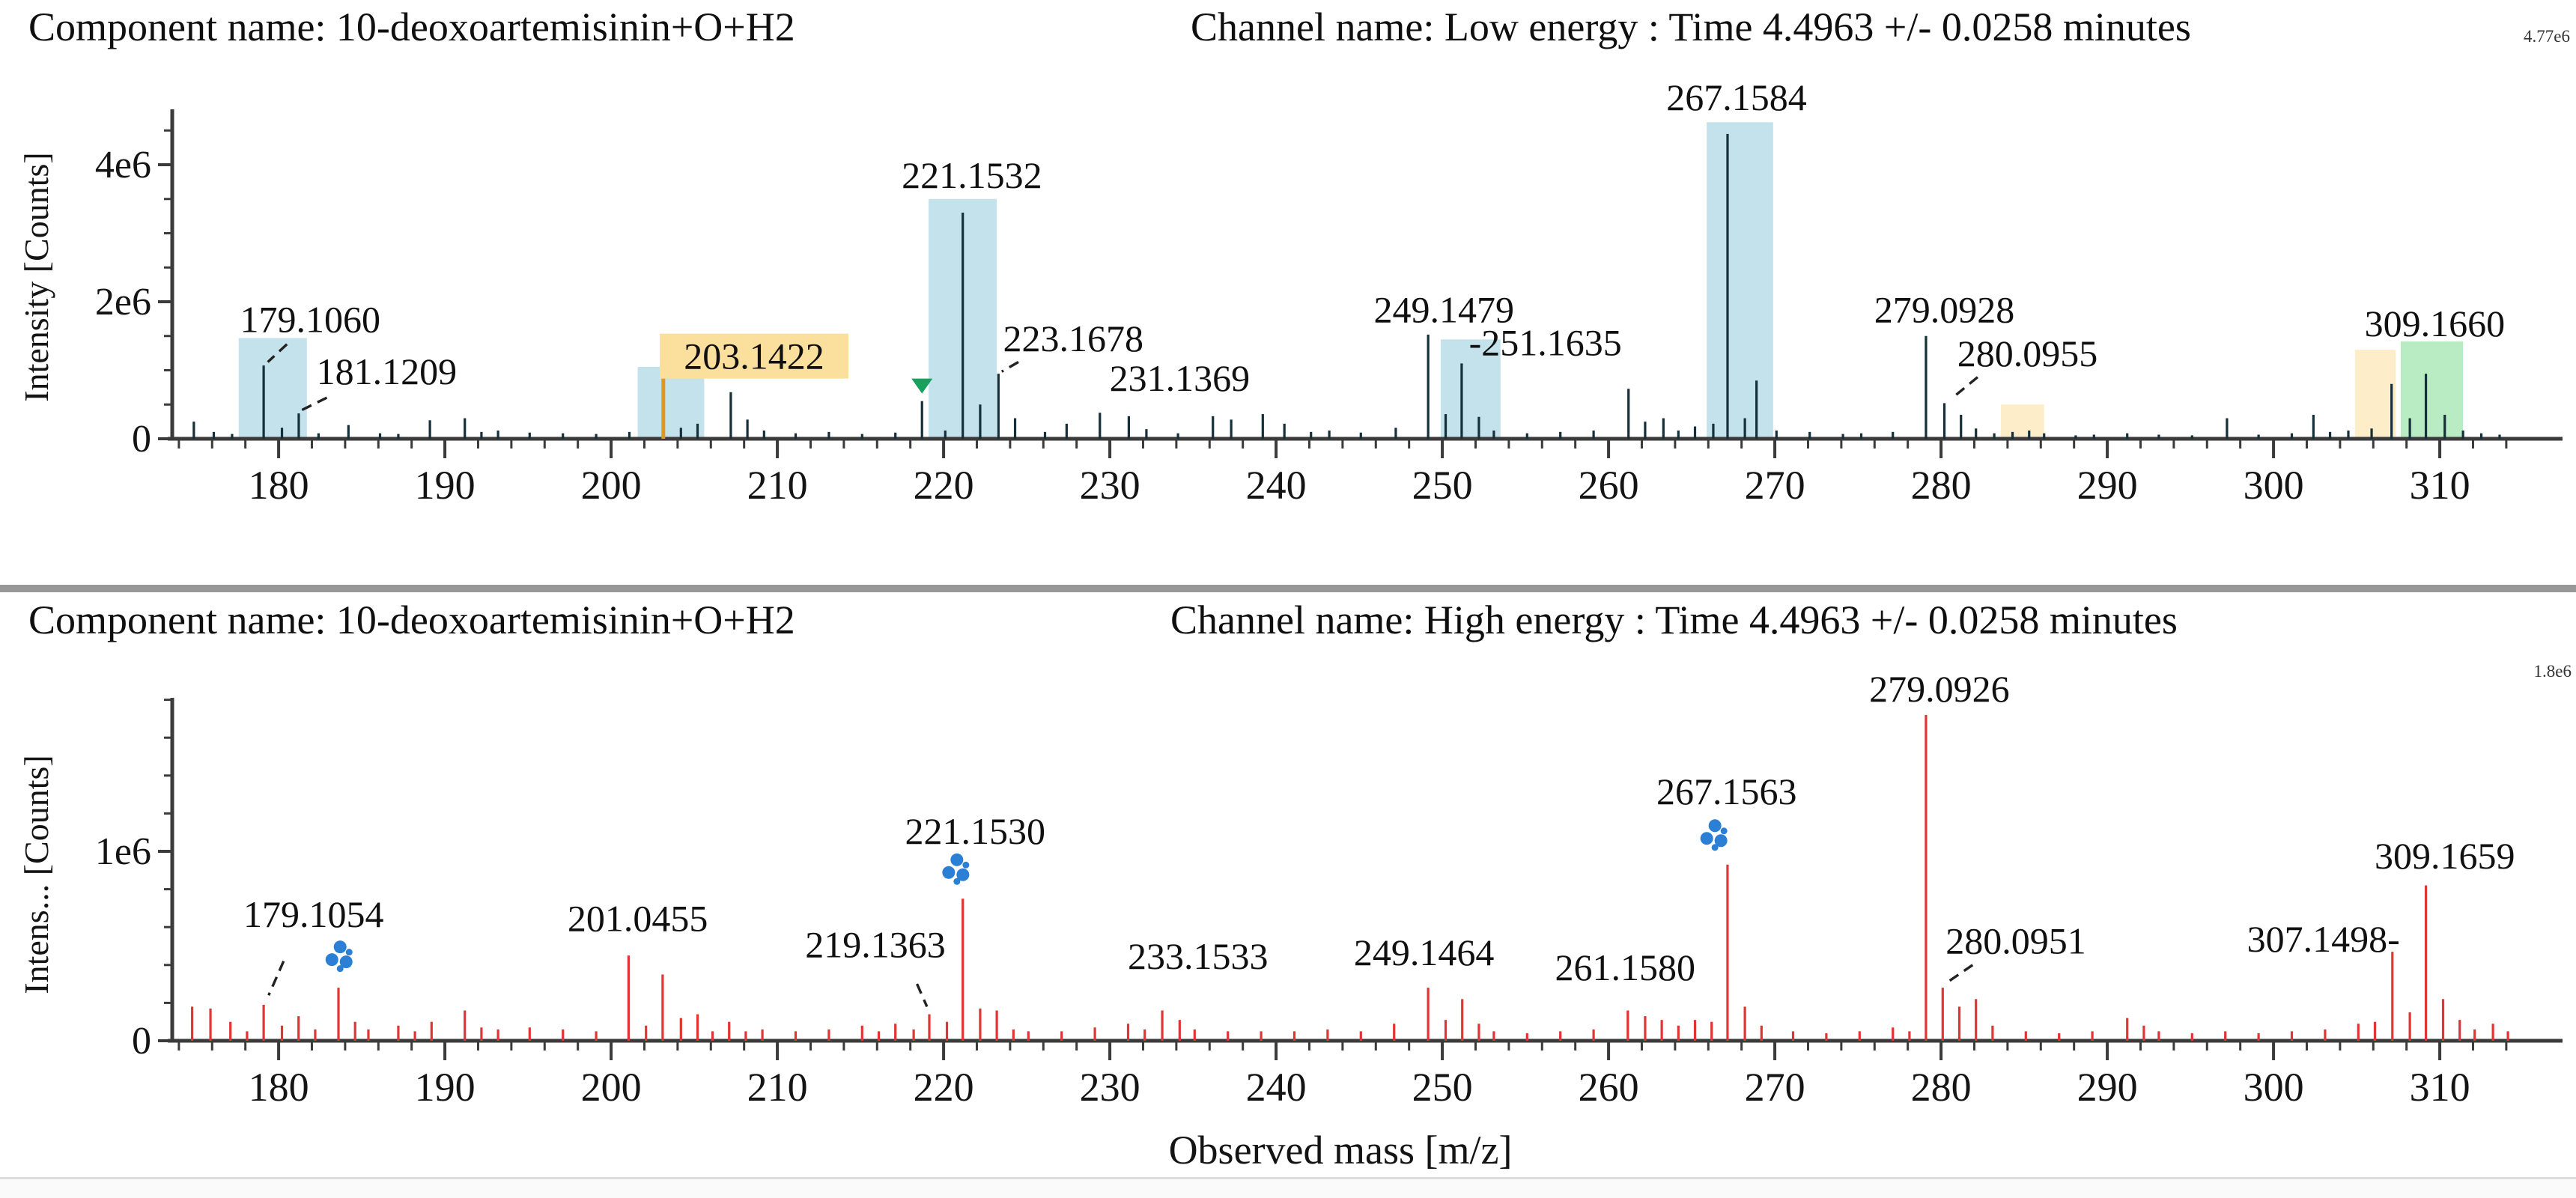  I want to click on peak-label: 267.1584, so click(1736, 97).